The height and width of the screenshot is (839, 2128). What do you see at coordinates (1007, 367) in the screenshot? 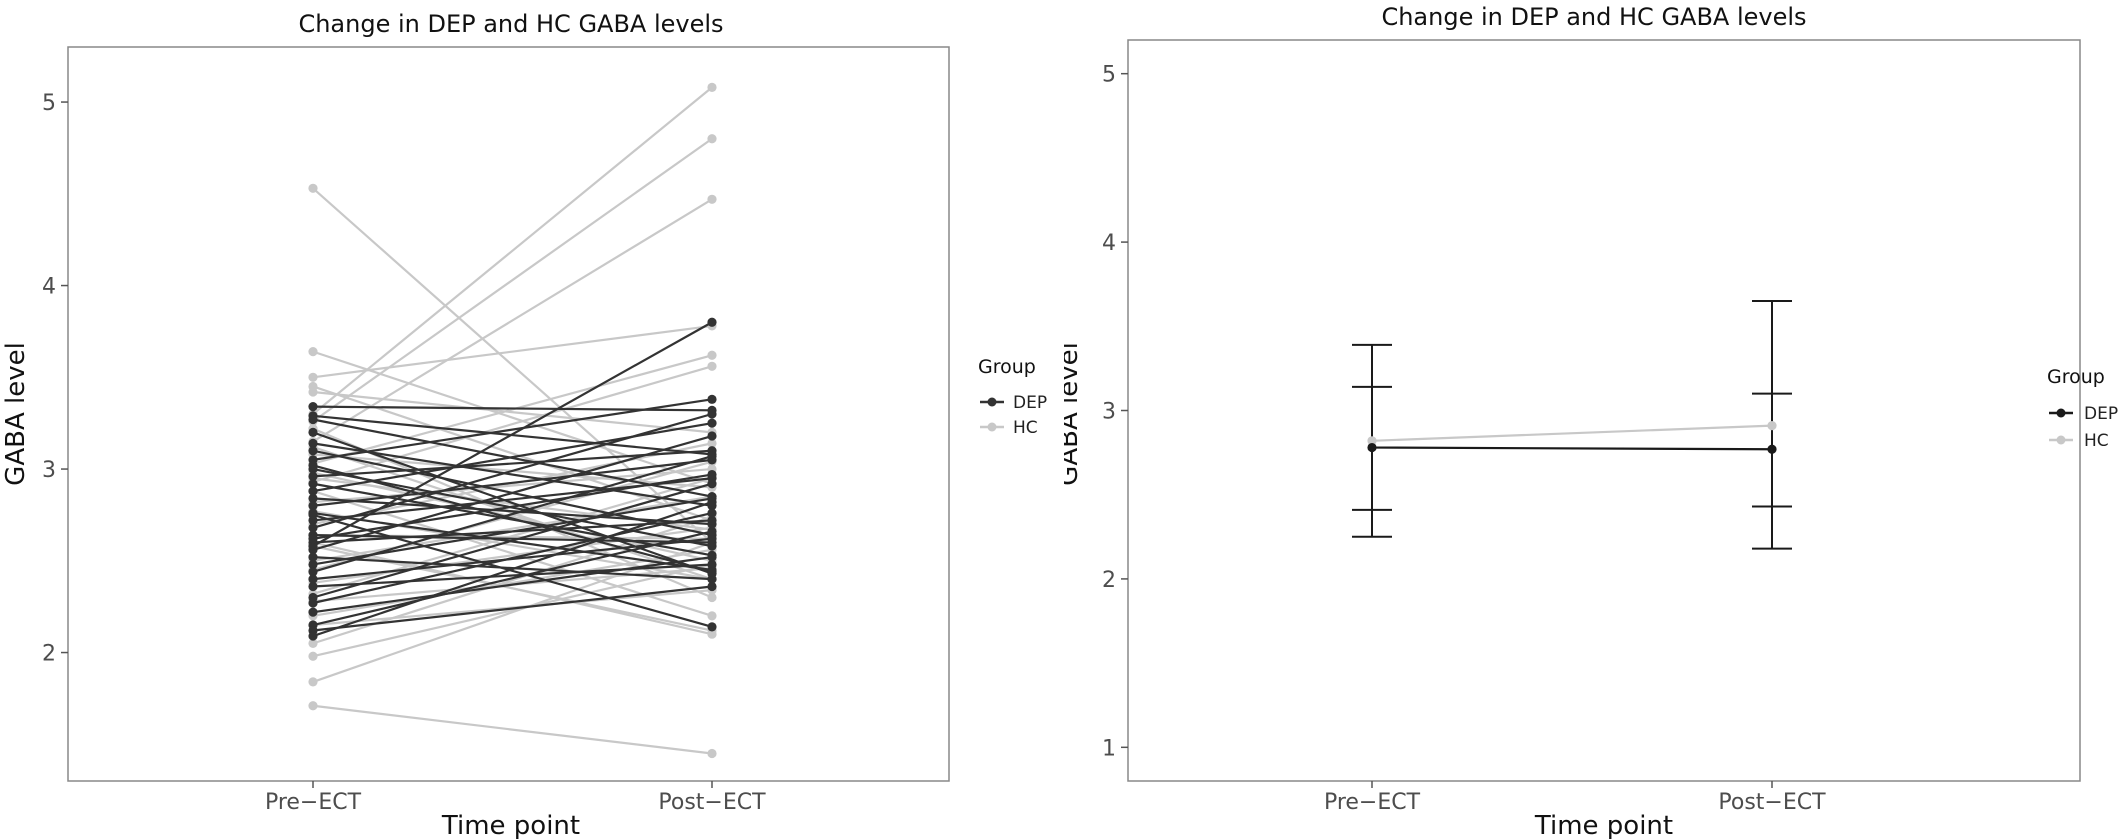
I see `legend-title: Group` at bounding box center [1007, 367].